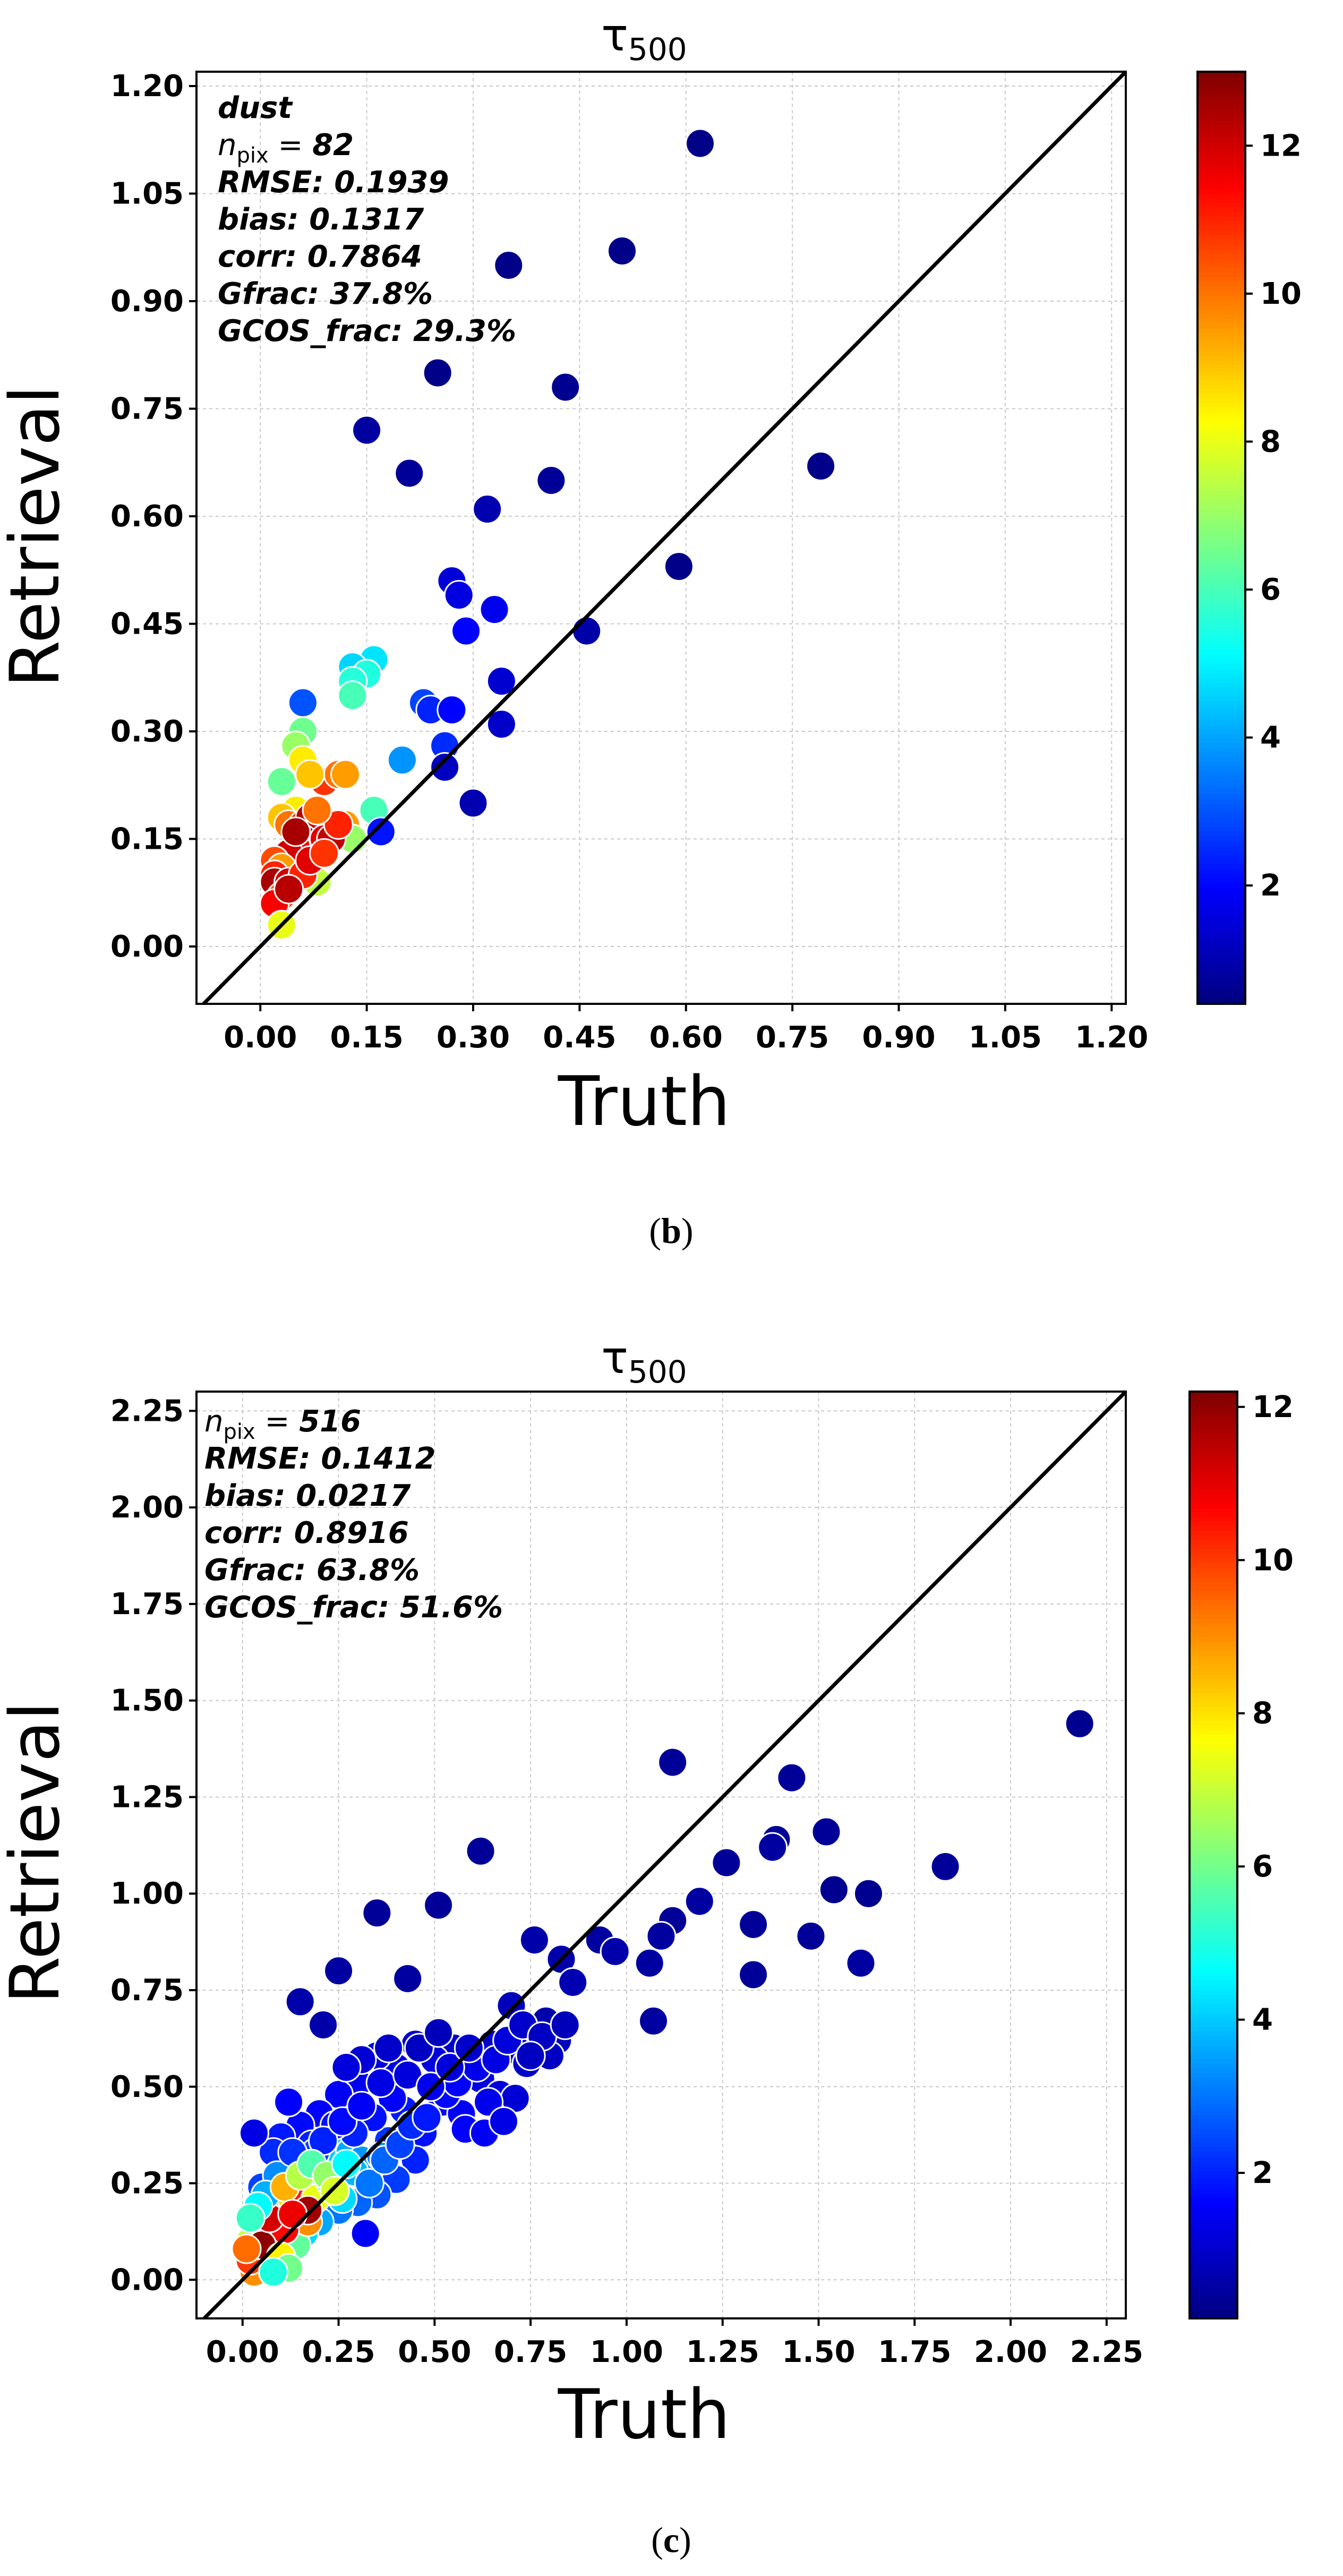 This screenshot has height=2576, width=1343. Describe the element at coordinates (367, 1038) in the screenshot. I see `x-tick-label: 0.15` at that location.